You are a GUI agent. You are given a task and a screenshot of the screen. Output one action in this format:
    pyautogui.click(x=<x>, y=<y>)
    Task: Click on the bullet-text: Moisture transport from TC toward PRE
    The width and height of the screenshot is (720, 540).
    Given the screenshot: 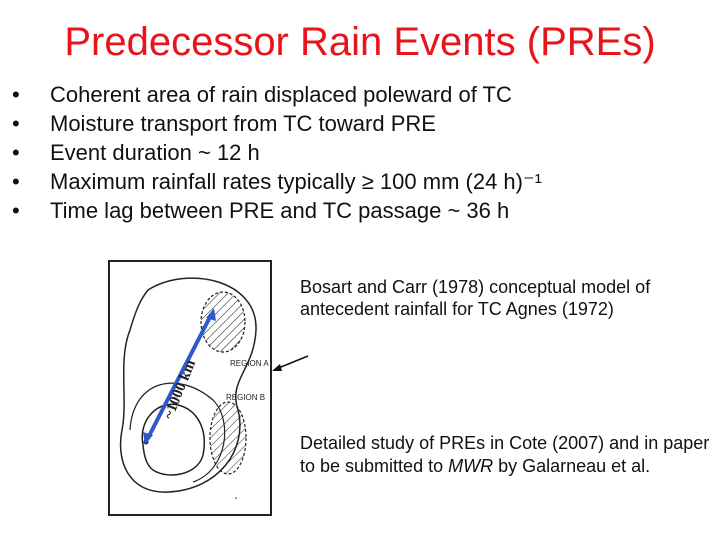 What is the action you would take?
    pyautogui.click(x=243, y=123)
    